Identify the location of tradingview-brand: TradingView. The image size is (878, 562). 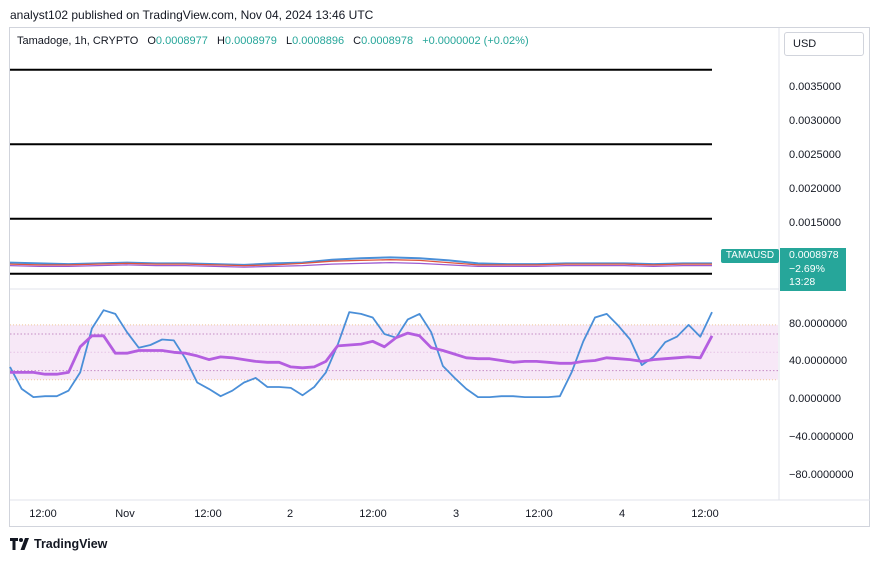
(58, 544).